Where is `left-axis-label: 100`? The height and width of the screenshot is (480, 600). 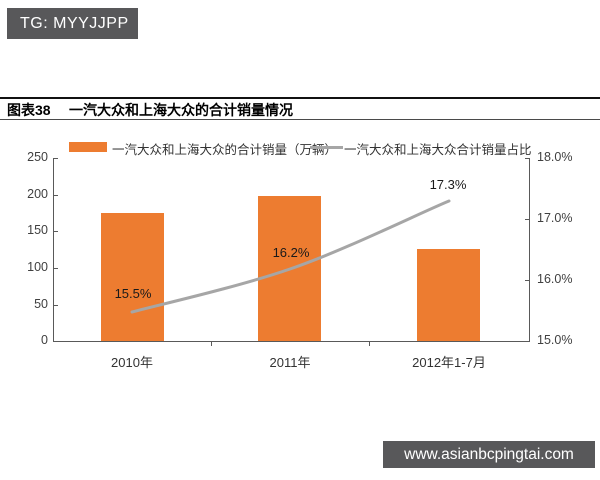
left-axis-label: 100 is located at coordinates (37, 267).